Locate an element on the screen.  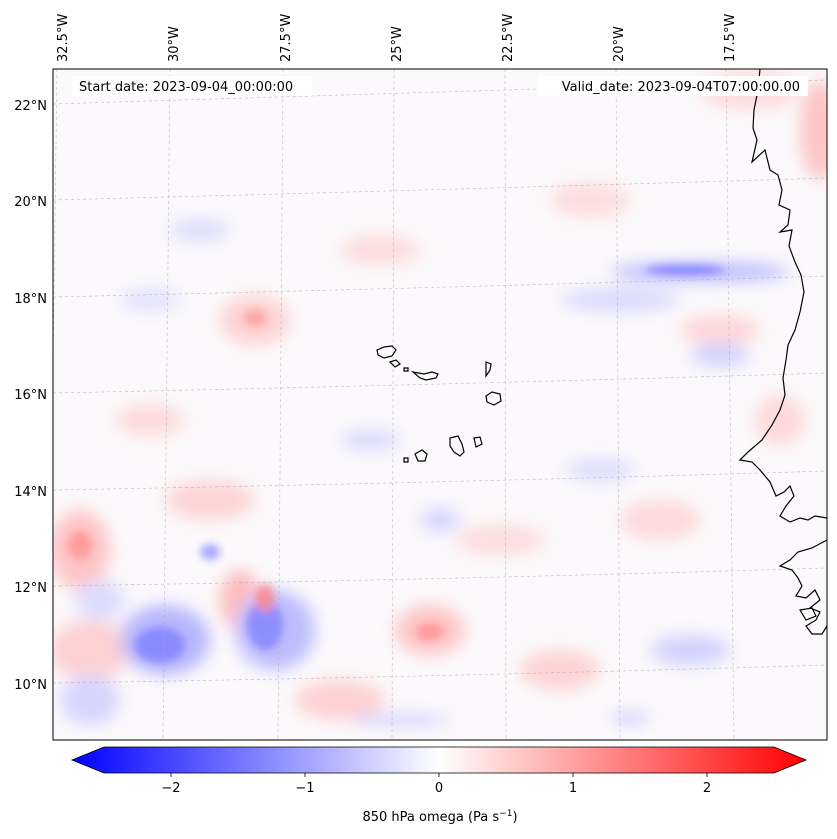
island-santo-antao is located at coordinates (386, 352).